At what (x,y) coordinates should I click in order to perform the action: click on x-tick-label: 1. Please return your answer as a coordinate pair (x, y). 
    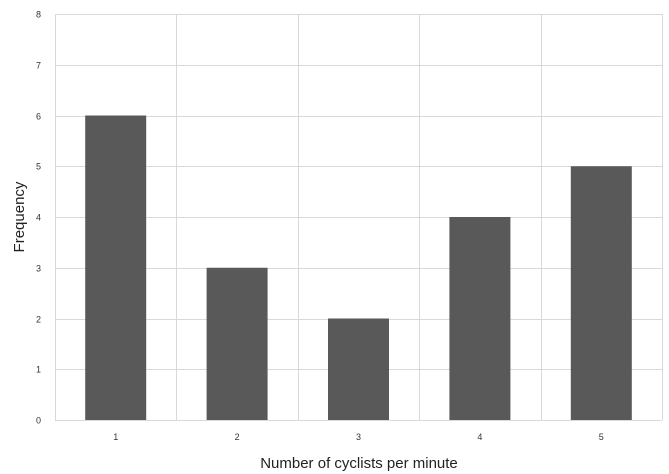
    Looking at the image, I should click on (115, 437).